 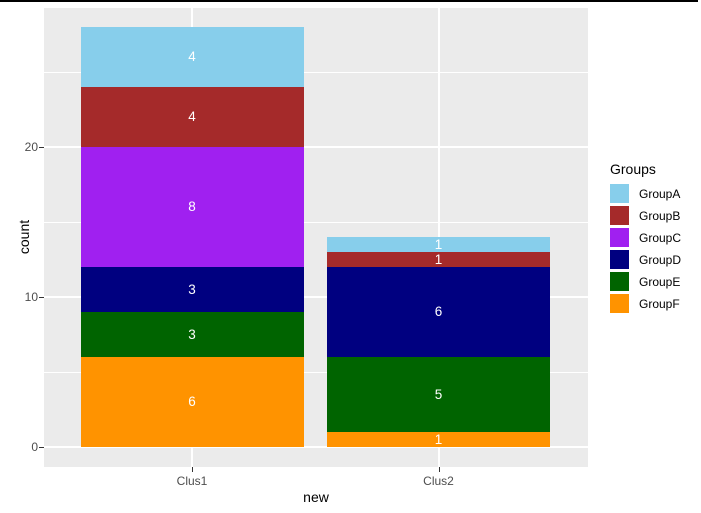 I want to click on legend-swatch-GroupE, so click(x=619, y=281).